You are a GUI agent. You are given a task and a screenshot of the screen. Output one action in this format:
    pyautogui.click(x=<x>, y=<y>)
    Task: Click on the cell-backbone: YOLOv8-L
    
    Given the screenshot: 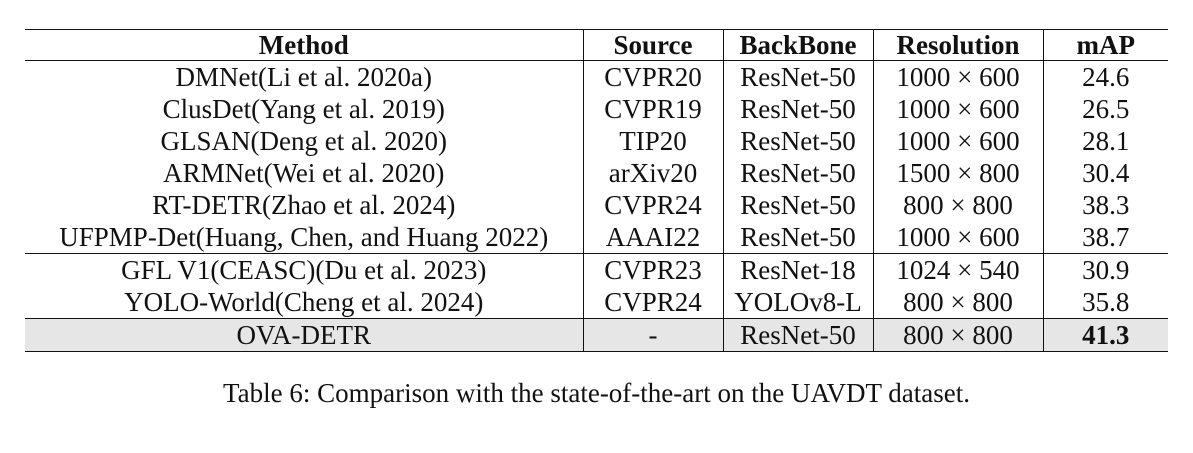 What is the action you would take?
    pyautogui.click(x=797, y=302)
    